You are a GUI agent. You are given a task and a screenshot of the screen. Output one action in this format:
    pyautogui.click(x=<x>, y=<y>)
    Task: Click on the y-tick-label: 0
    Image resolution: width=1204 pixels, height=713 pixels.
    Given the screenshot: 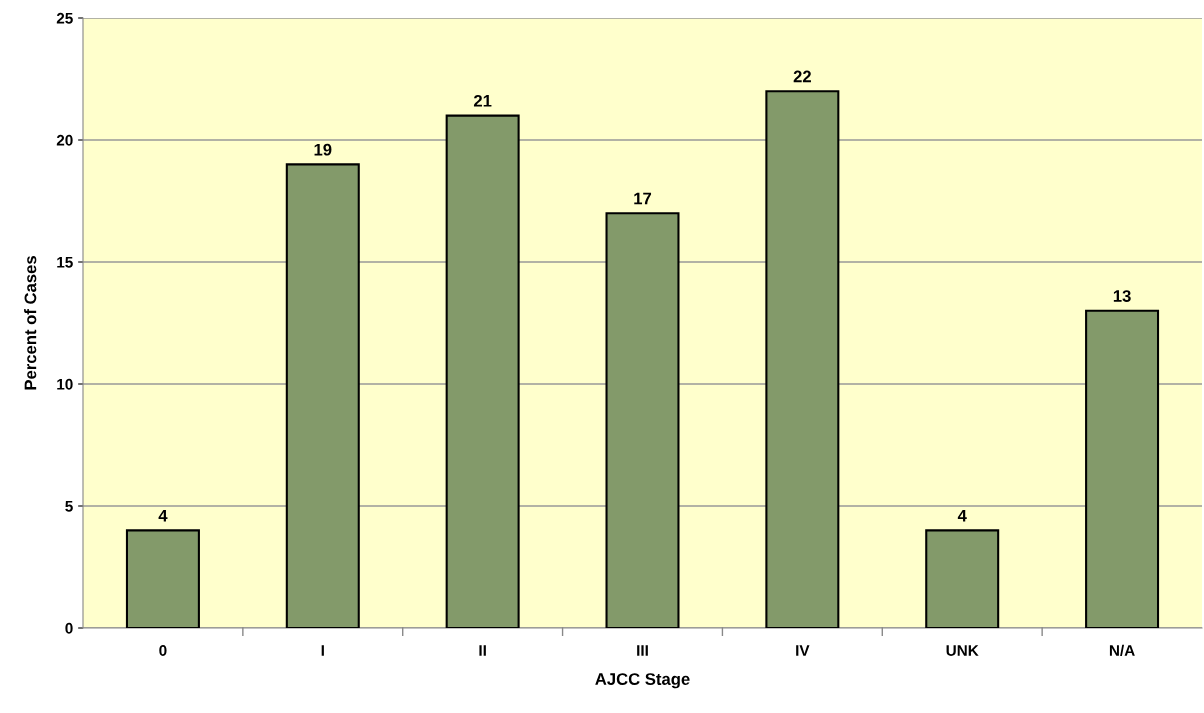 What is the action you would take?
    pyautogui.click(x=69, y=628)
    